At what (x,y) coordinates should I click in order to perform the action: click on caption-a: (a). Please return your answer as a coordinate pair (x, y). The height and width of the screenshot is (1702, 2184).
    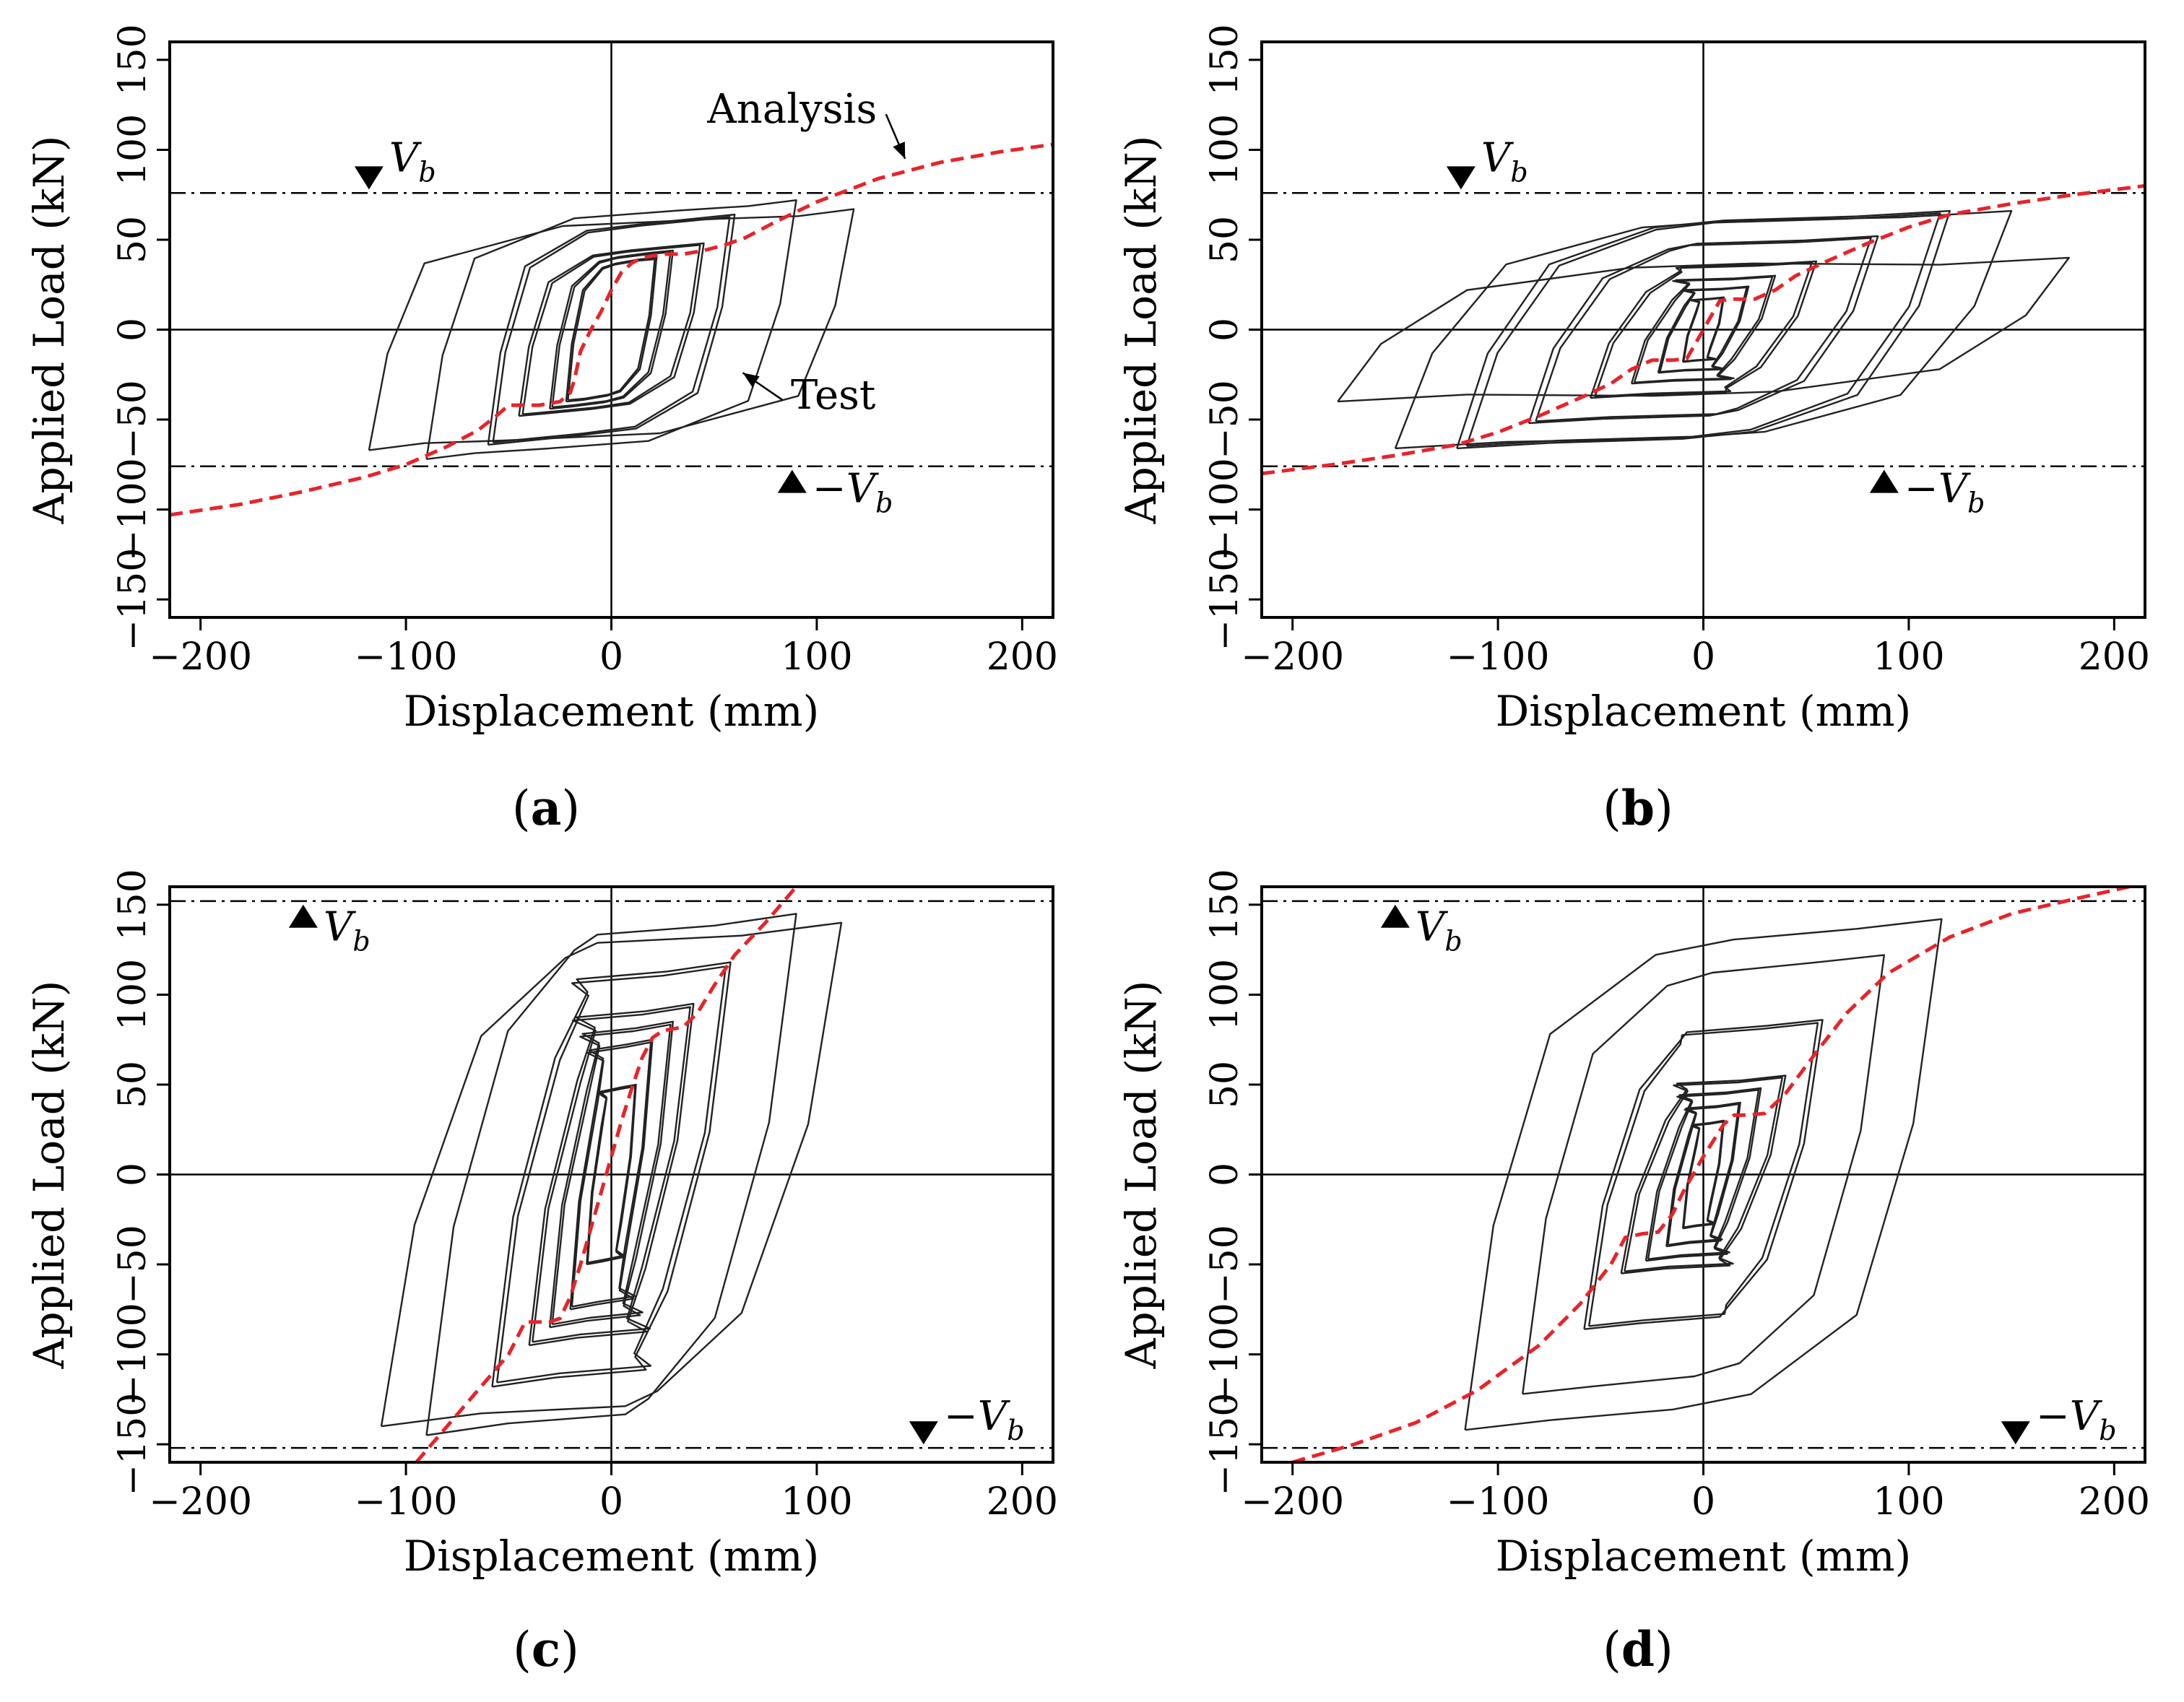
    Looking at the image, I should click on (546, 808).